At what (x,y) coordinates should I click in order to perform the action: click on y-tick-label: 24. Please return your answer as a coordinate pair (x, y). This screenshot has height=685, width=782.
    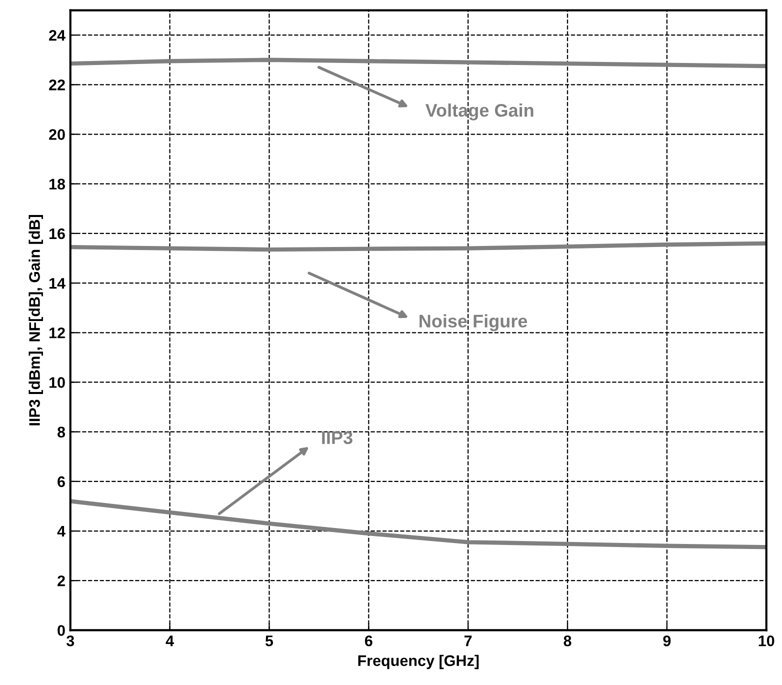
    Looking at the image, I should click on (57, 35).